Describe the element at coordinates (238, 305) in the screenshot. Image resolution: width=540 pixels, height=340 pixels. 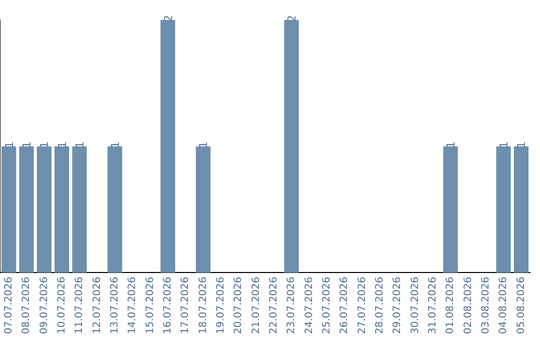
I see `x-tick-label: 20.07.2026` at that location.